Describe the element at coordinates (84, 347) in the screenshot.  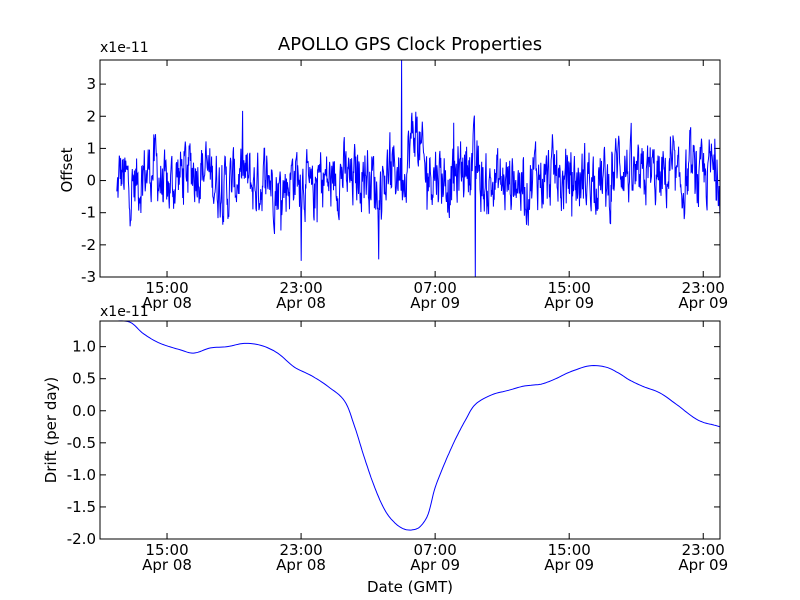
I see `y-tick-label: 1.0` at that location.